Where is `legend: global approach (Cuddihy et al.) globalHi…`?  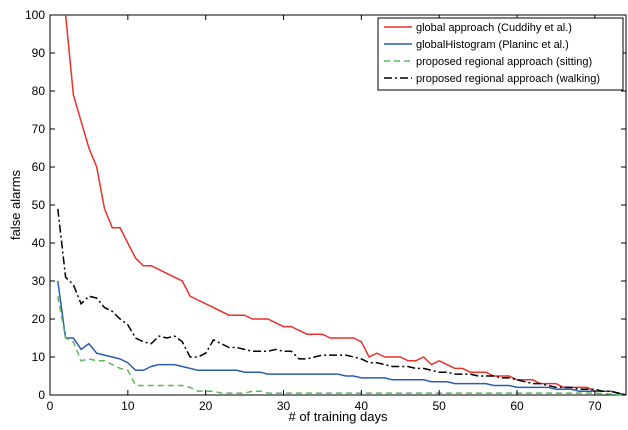
legend: global approach (Cuddihy et al.) globalHi… is located at coordinates (500, 54).